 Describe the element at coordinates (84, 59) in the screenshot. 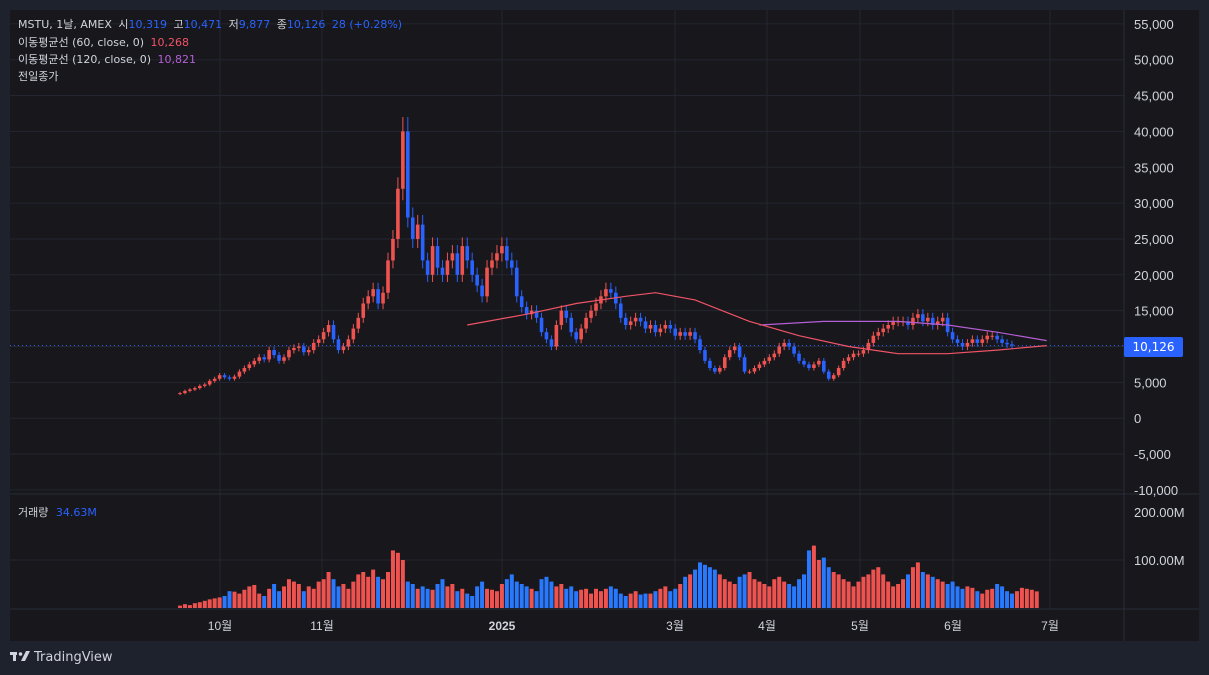

I see `ma120-label: 이동평균선 (120, close, 0)` at that location.